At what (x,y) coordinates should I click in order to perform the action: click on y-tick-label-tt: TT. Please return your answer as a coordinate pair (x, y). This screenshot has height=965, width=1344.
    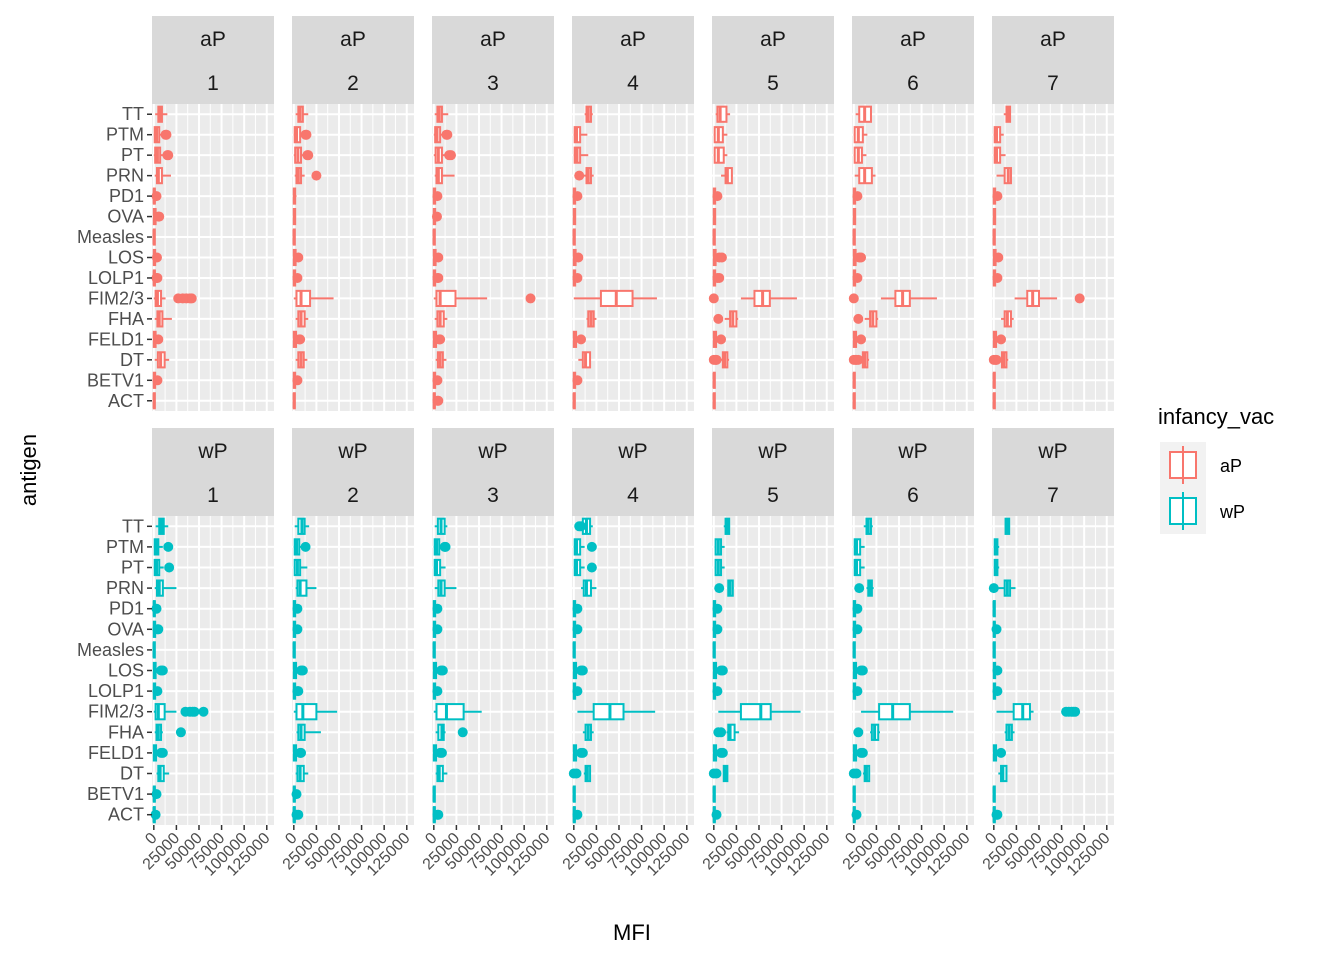
    Looking at the image, I should click on (133, 114).